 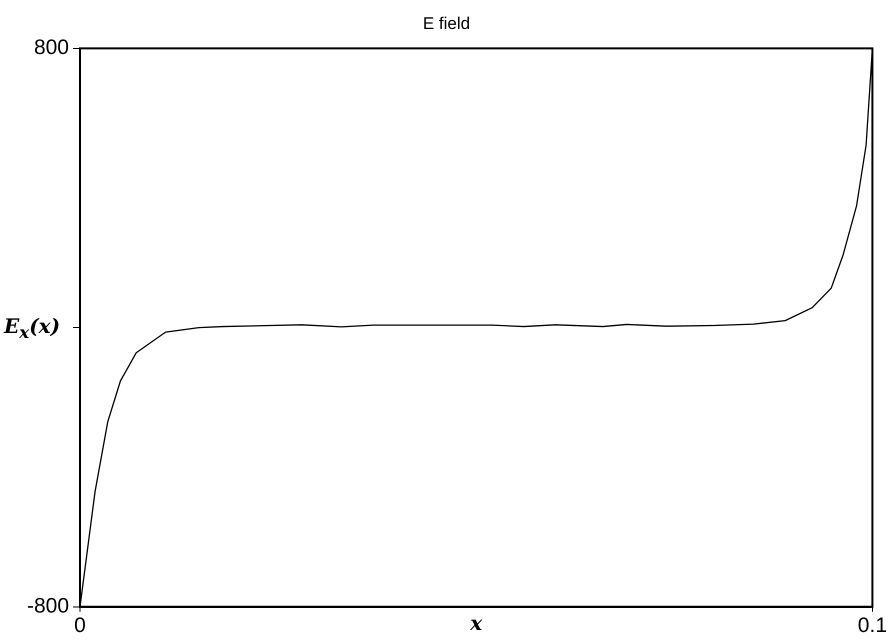 What do you see at coordinates (51, 48) in the screenshot?
I see `y-tick-label: 800` at bounding box center [51, 48].